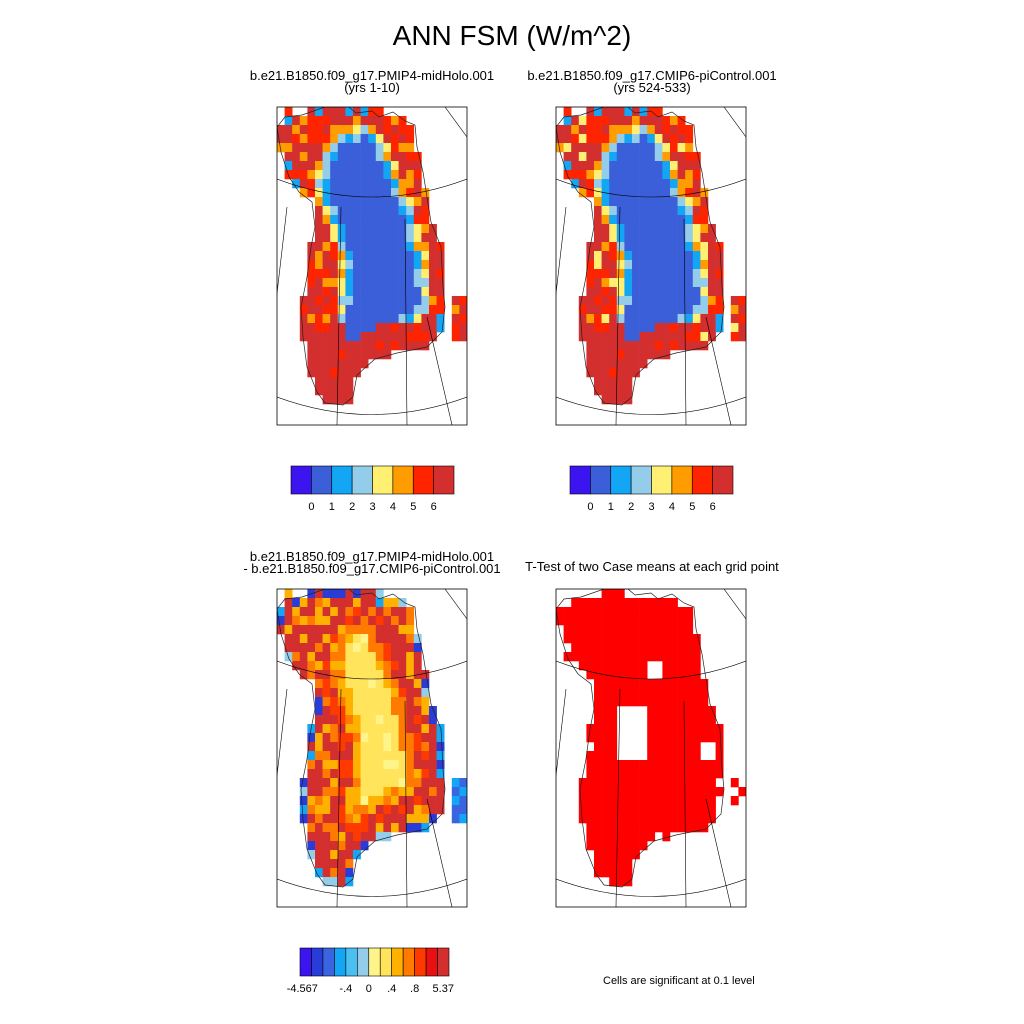 This screenshot has width=1024, height=1024. What do you see at coordinates (611, 507) in the screenshot?
I see `colorbar-tick-label: 1` at bounding box center [611, 507].